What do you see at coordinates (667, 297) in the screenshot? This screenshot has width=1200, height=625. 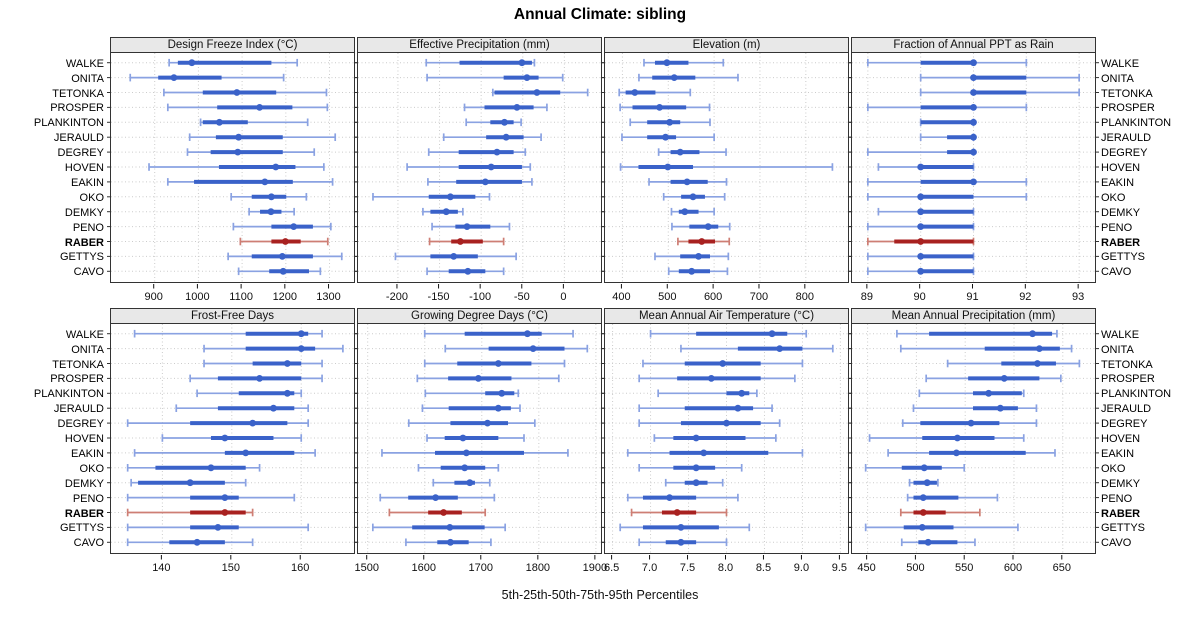 I see `x-axis-tick-label: 500` at bounding box center [667, 297].